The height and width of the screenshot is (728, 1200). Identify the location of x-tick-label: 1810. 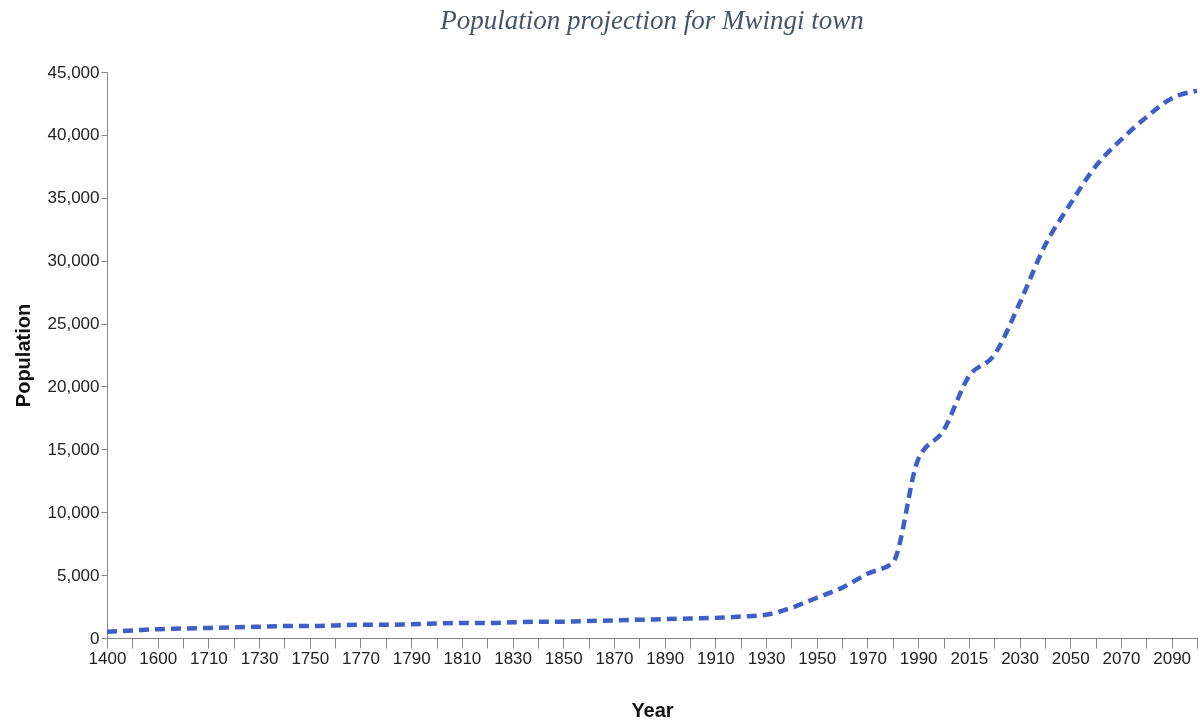
(462, 658).